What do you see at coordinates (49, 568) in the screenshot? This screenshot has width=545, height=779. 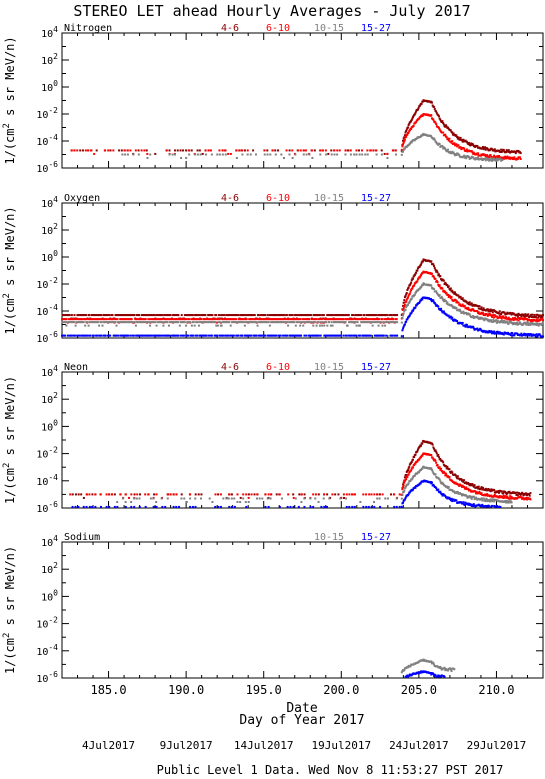 I see `y-tick-label: 102` at bounding box center [49, 568].